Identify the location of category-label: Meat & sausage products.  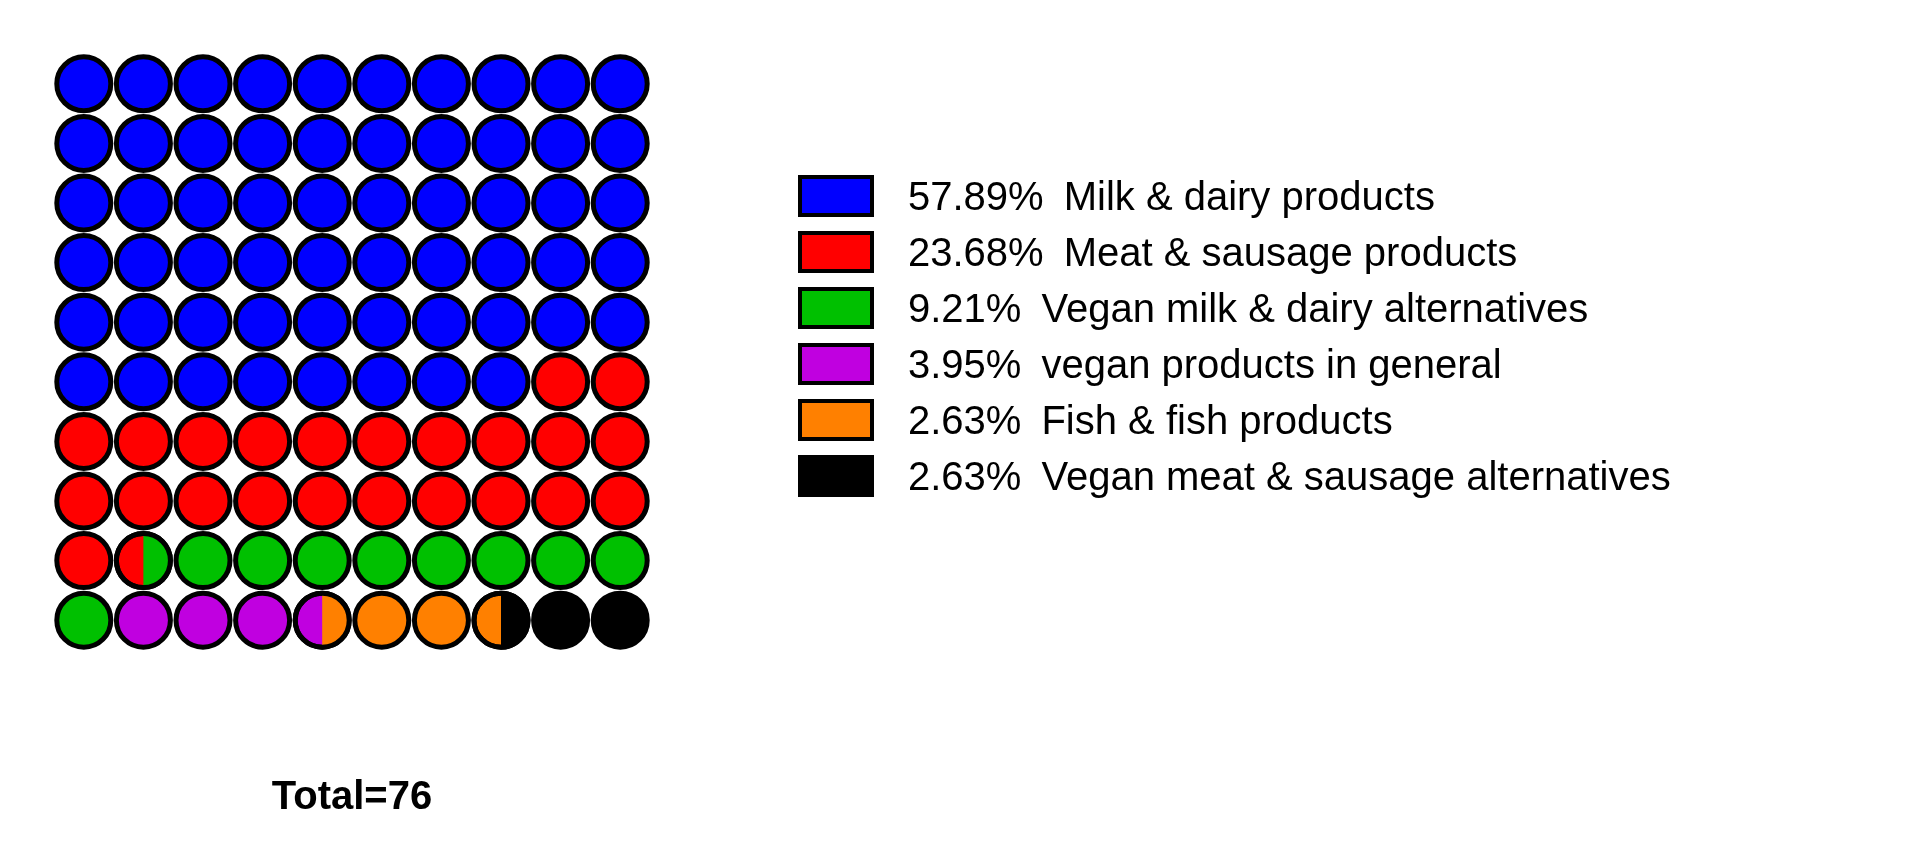
(1290, 252).